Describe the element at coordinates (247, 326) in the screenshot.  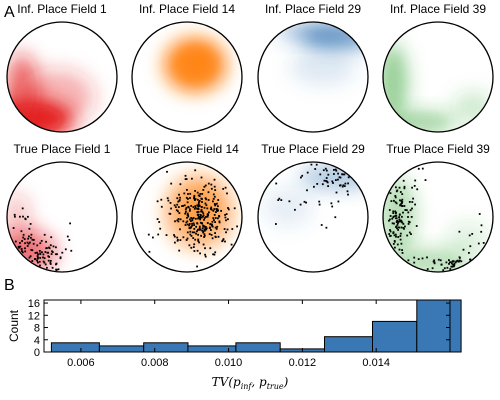
I see `histogram-frame` at that location.